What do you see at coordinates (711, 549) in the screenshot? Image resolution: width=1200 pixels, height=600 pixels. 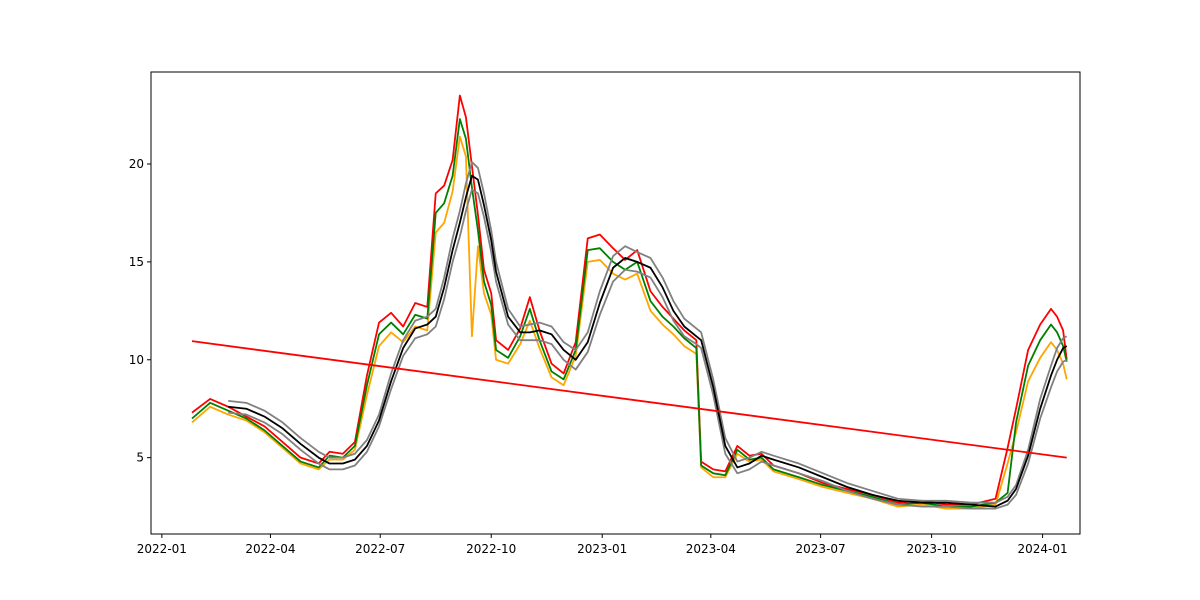 I see `x-tick-label: 2023-04` at bounding box center [711, 549].